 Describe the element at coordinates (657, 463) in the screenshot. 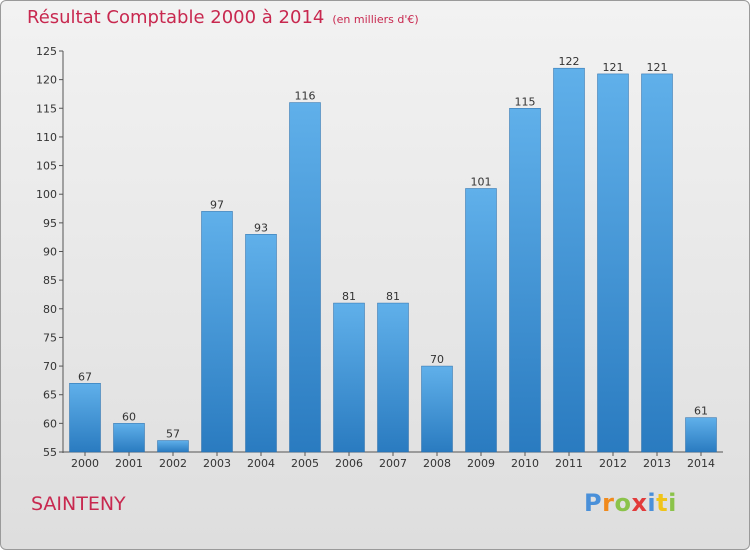

I see `x-tick-label: 2013` at that location.